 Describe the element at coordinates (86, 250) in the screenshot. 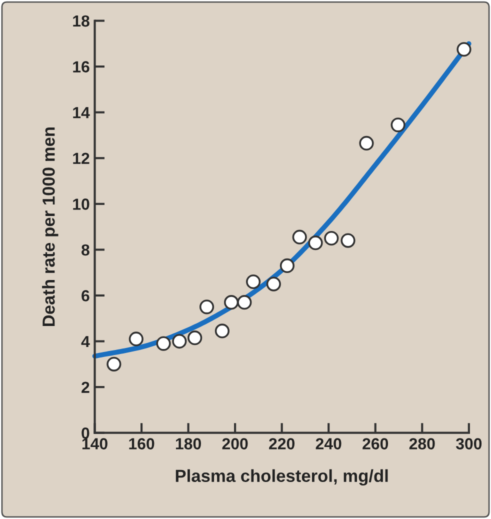

I see `y-tick-label: 8` at that location.